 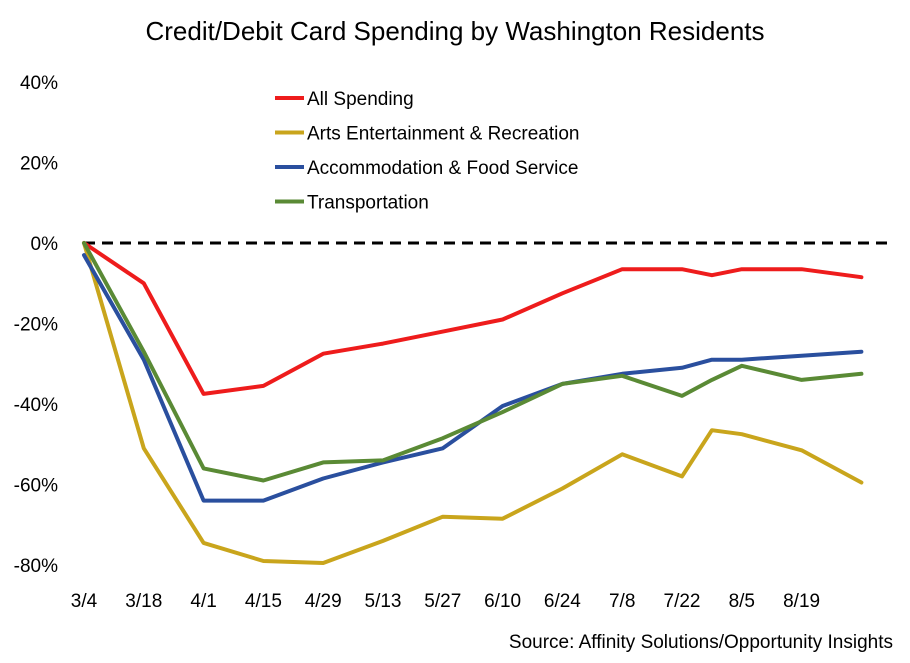 I want to click on legend-label: Transportation, so click(x=368, y=203).